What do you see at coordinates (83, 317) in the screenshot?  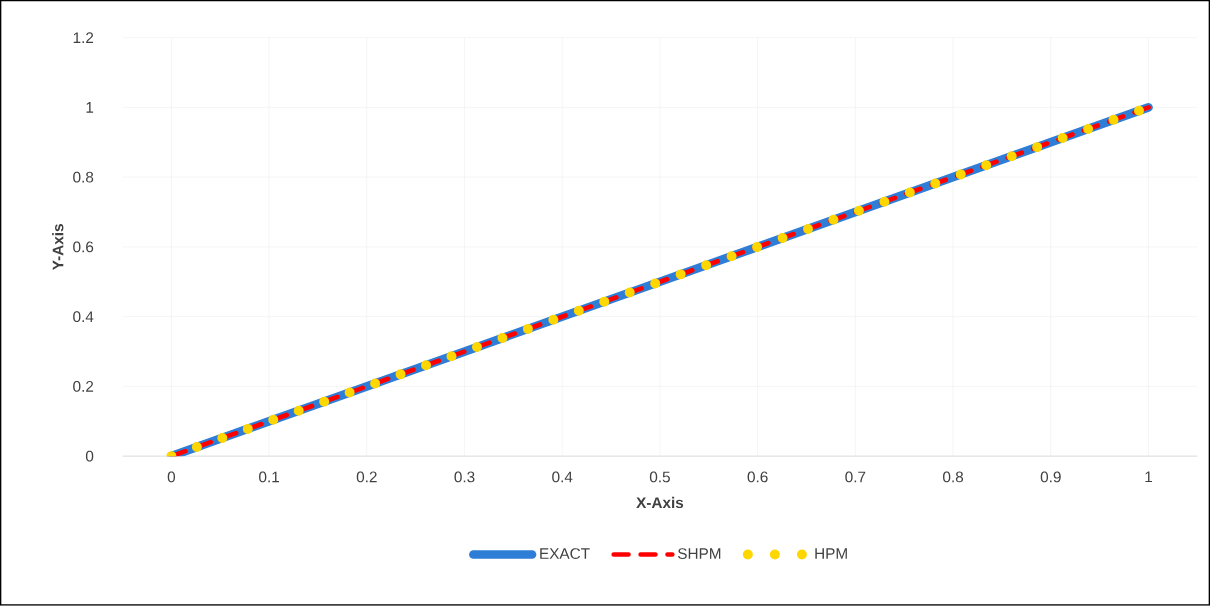 I see `y-tick-label: 0.4` at bounding box center [83, 317].